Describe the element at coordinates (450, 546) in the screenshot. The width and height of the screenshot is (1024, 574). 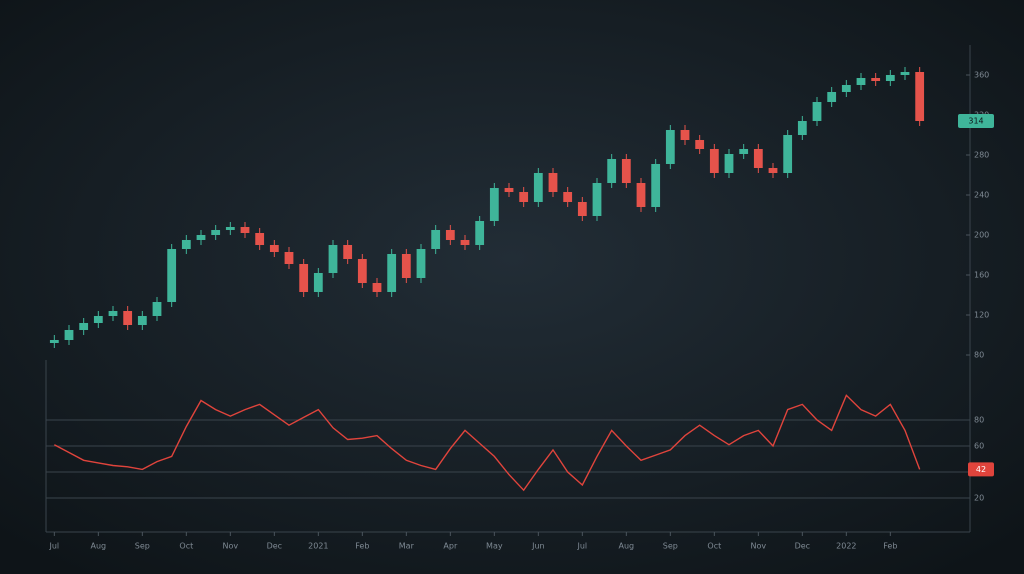
I see `x-tick-label: Apr` at that location.